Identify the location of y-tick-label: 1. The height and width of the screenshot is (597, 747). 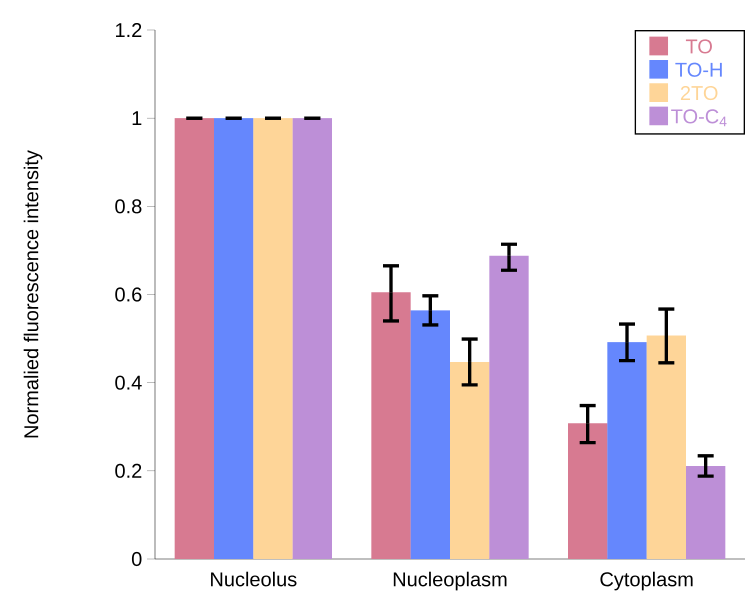
(137, 118).